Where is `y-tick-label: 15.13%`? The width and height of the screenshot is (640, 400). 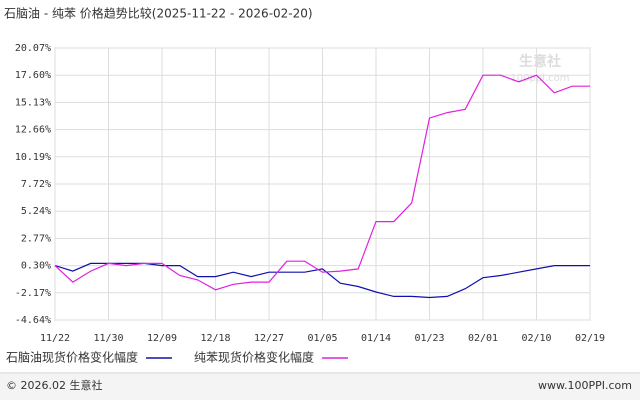 y-tick-label: 15.13% is located at coordinates (33, 102).